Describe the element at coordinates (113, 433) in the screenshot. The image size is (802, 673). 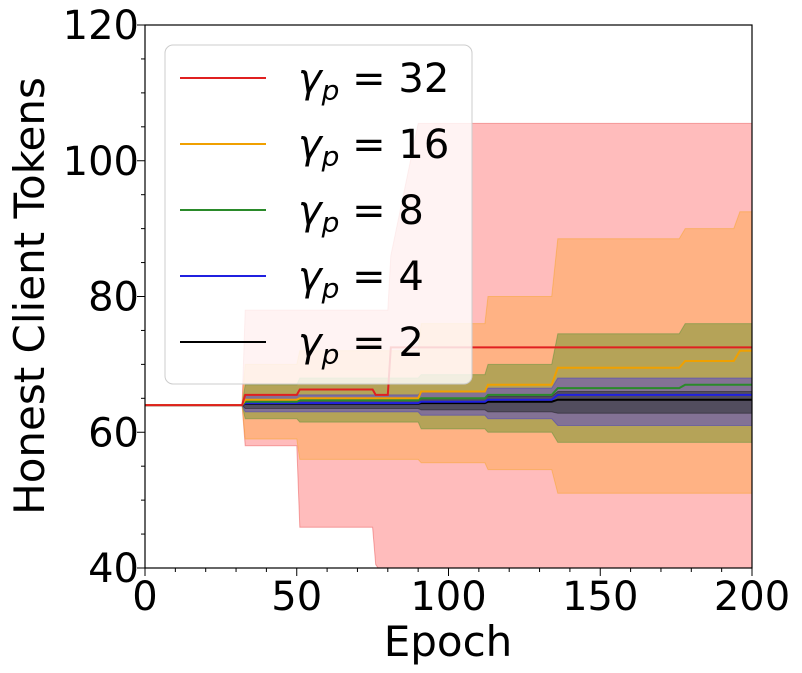
I see `y-tick-label: 60` at that location.